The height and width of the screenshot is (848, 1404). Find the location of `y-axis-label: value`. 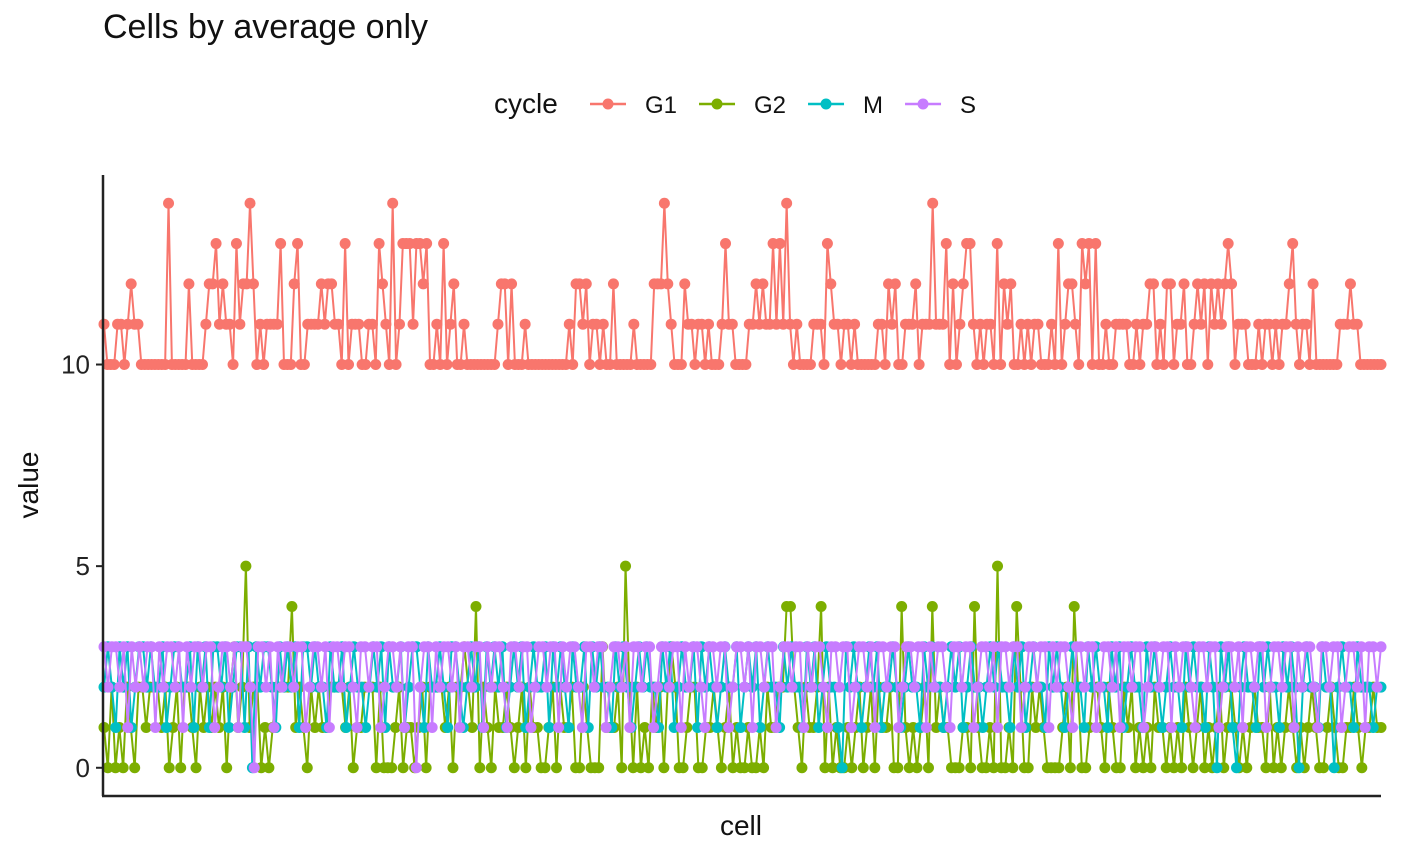

y-axis-label: value is located at coordinates (28, 485).